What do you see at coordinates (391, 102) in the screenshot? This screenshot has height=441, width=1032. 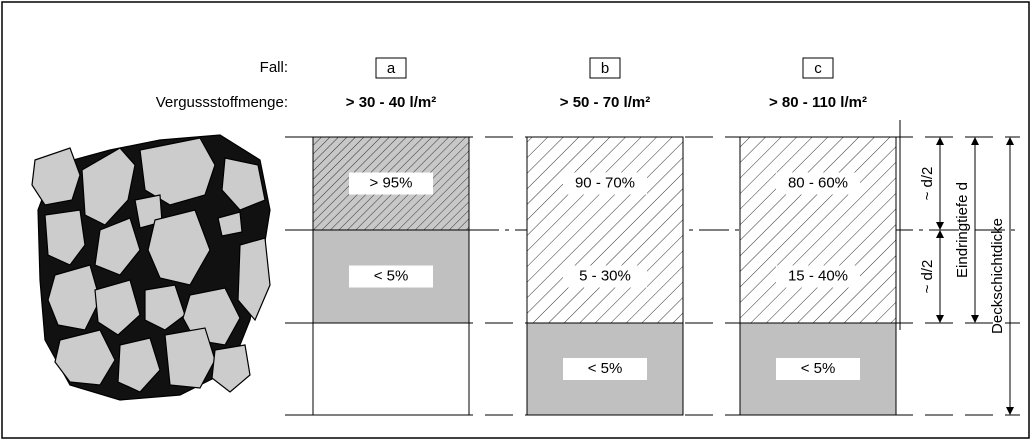 I see `amount: > 30 - 40 l/m²` at bounding box center [391, 102].